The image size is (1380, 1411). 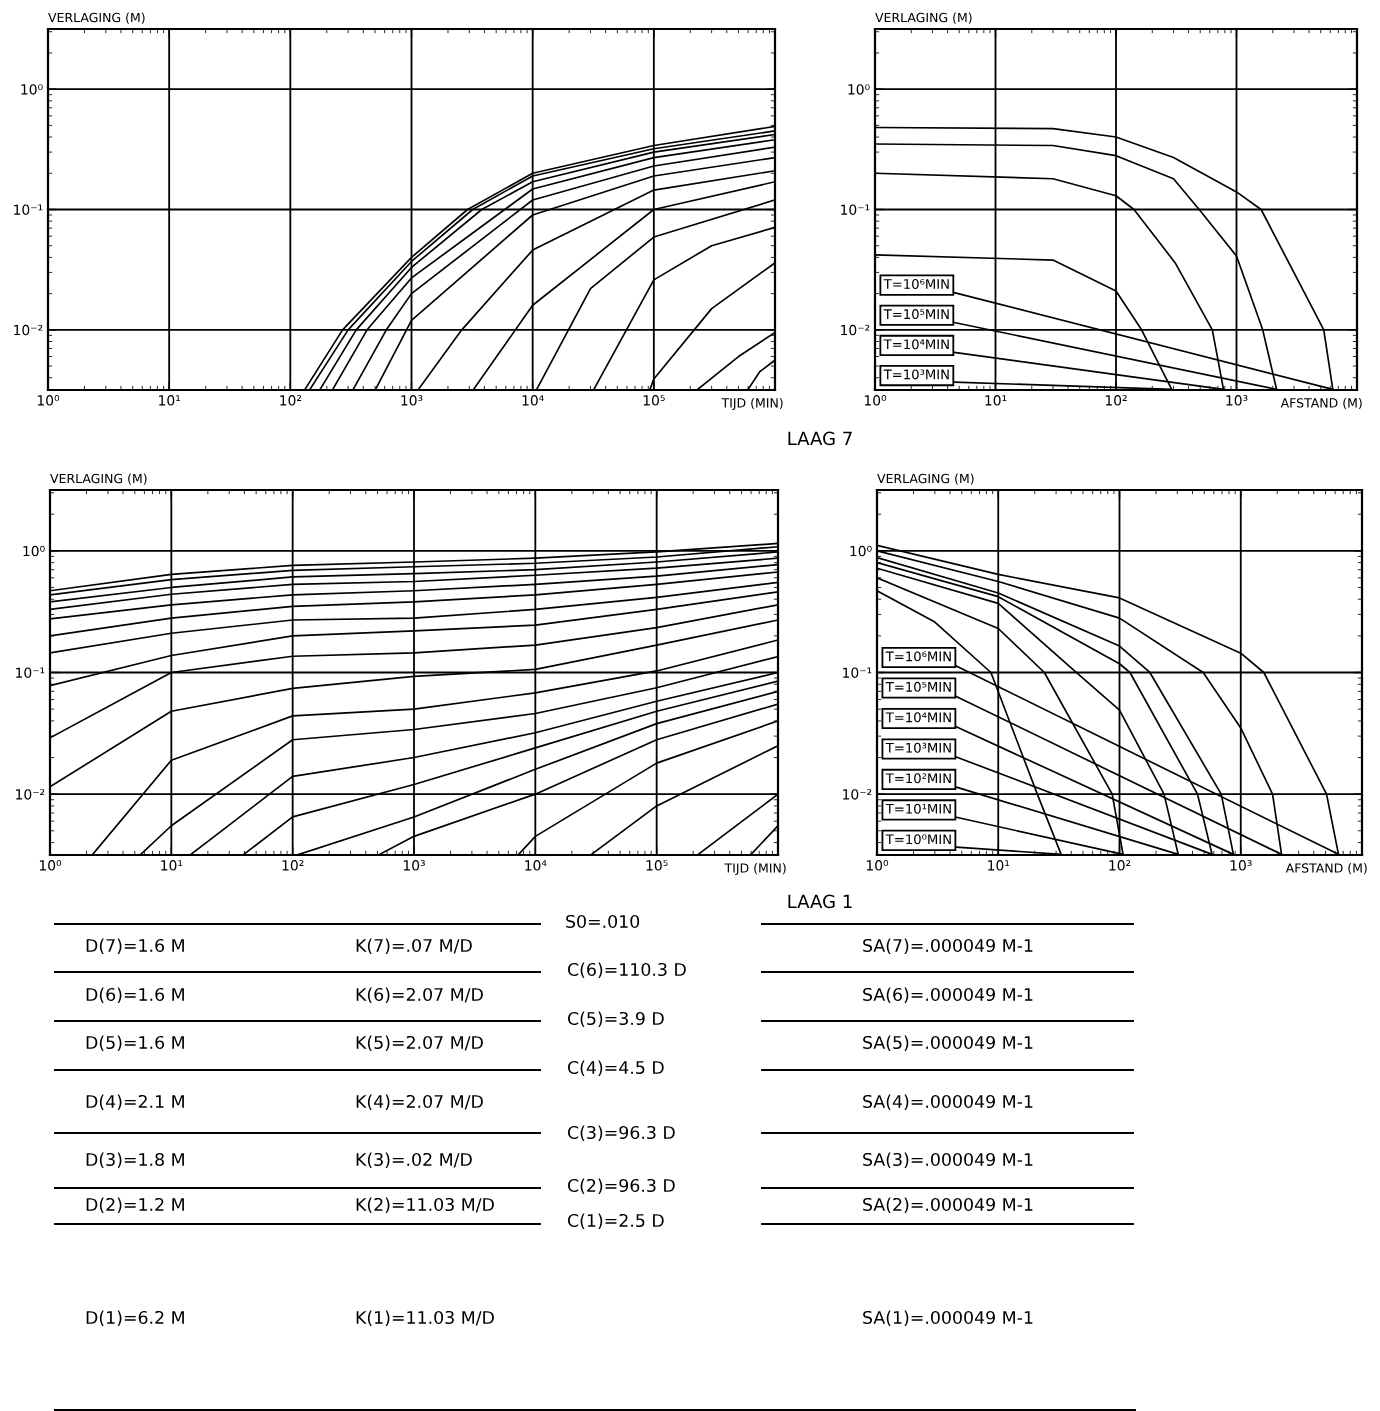 I want to click on text: K(3)=.02 M/D, so click(x=414, y=1160).